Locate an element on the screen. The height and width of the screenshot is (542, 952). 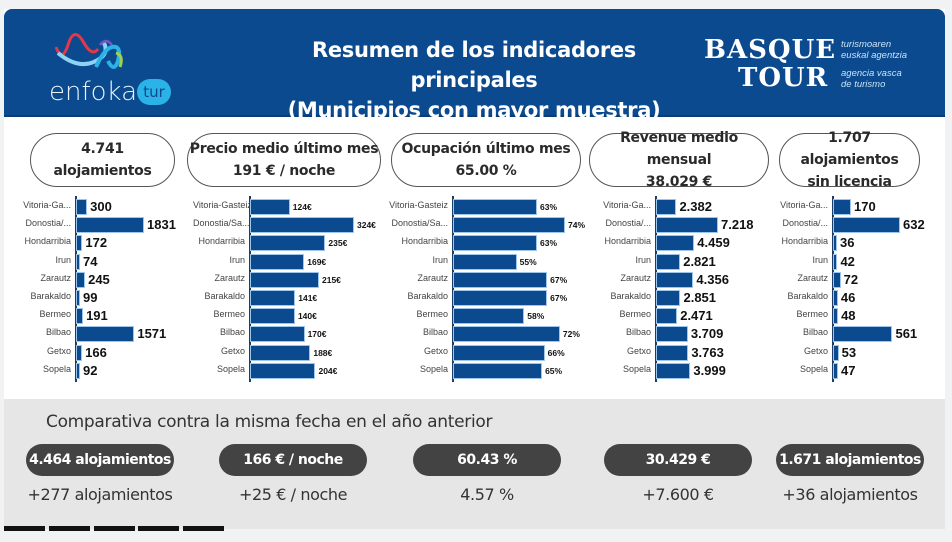
bar-row: Zarautz 245 is located at coordinates (99, 280).